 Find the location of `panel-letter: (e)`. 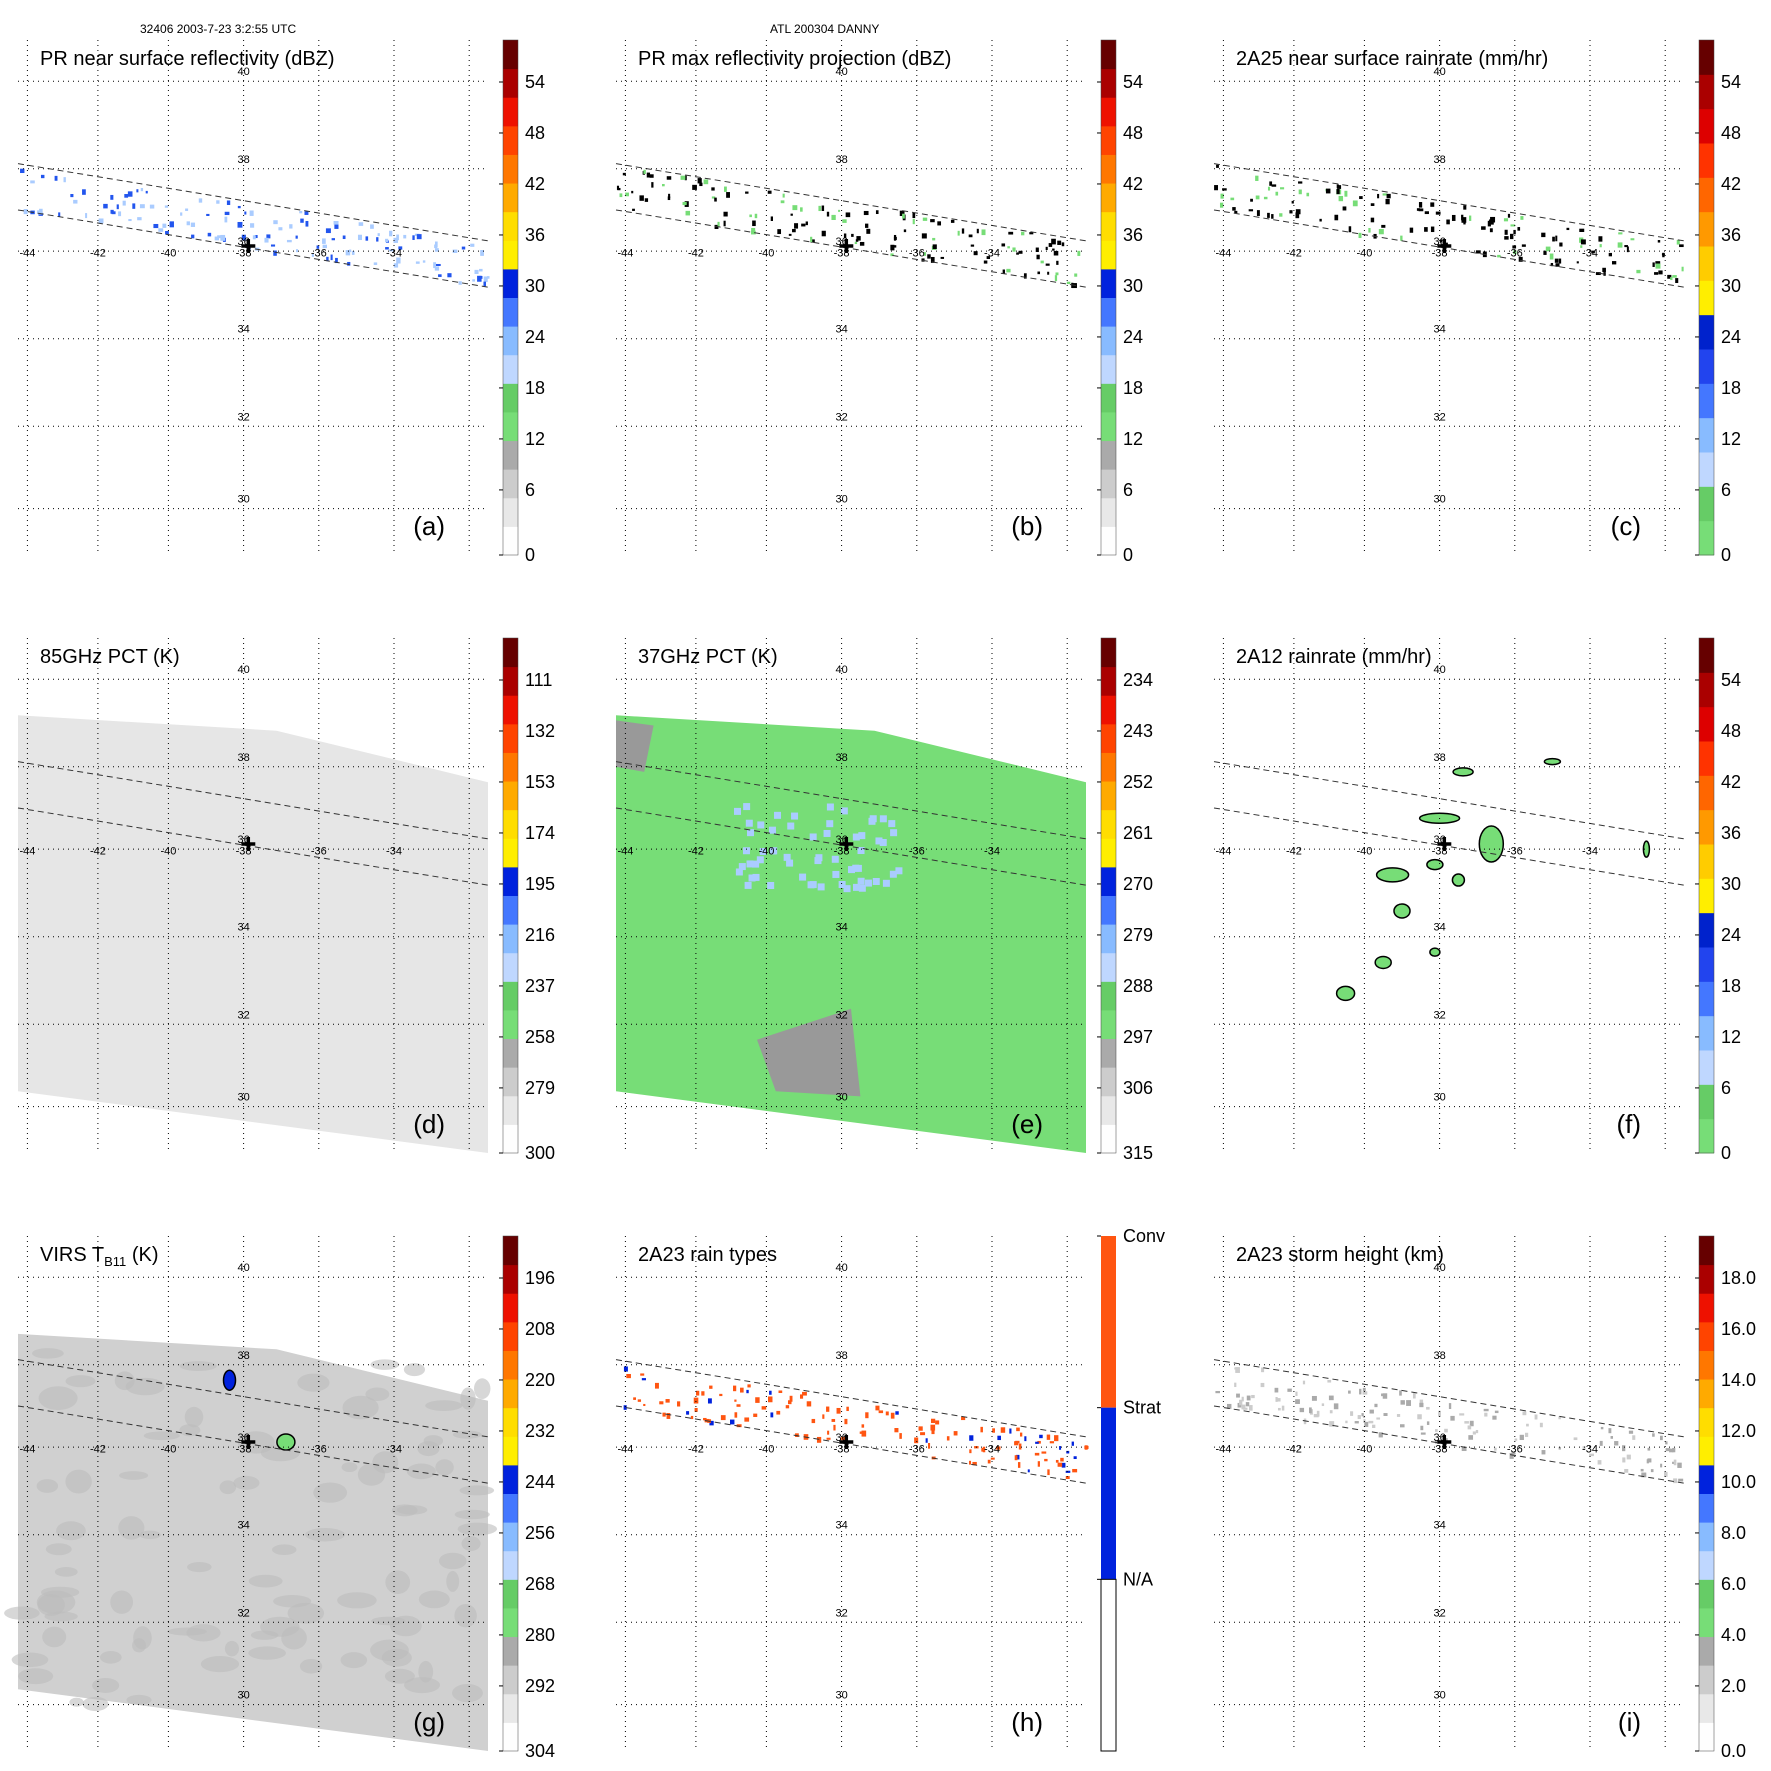

panel-letter: (e) is located at coordinates (1027, 1124).